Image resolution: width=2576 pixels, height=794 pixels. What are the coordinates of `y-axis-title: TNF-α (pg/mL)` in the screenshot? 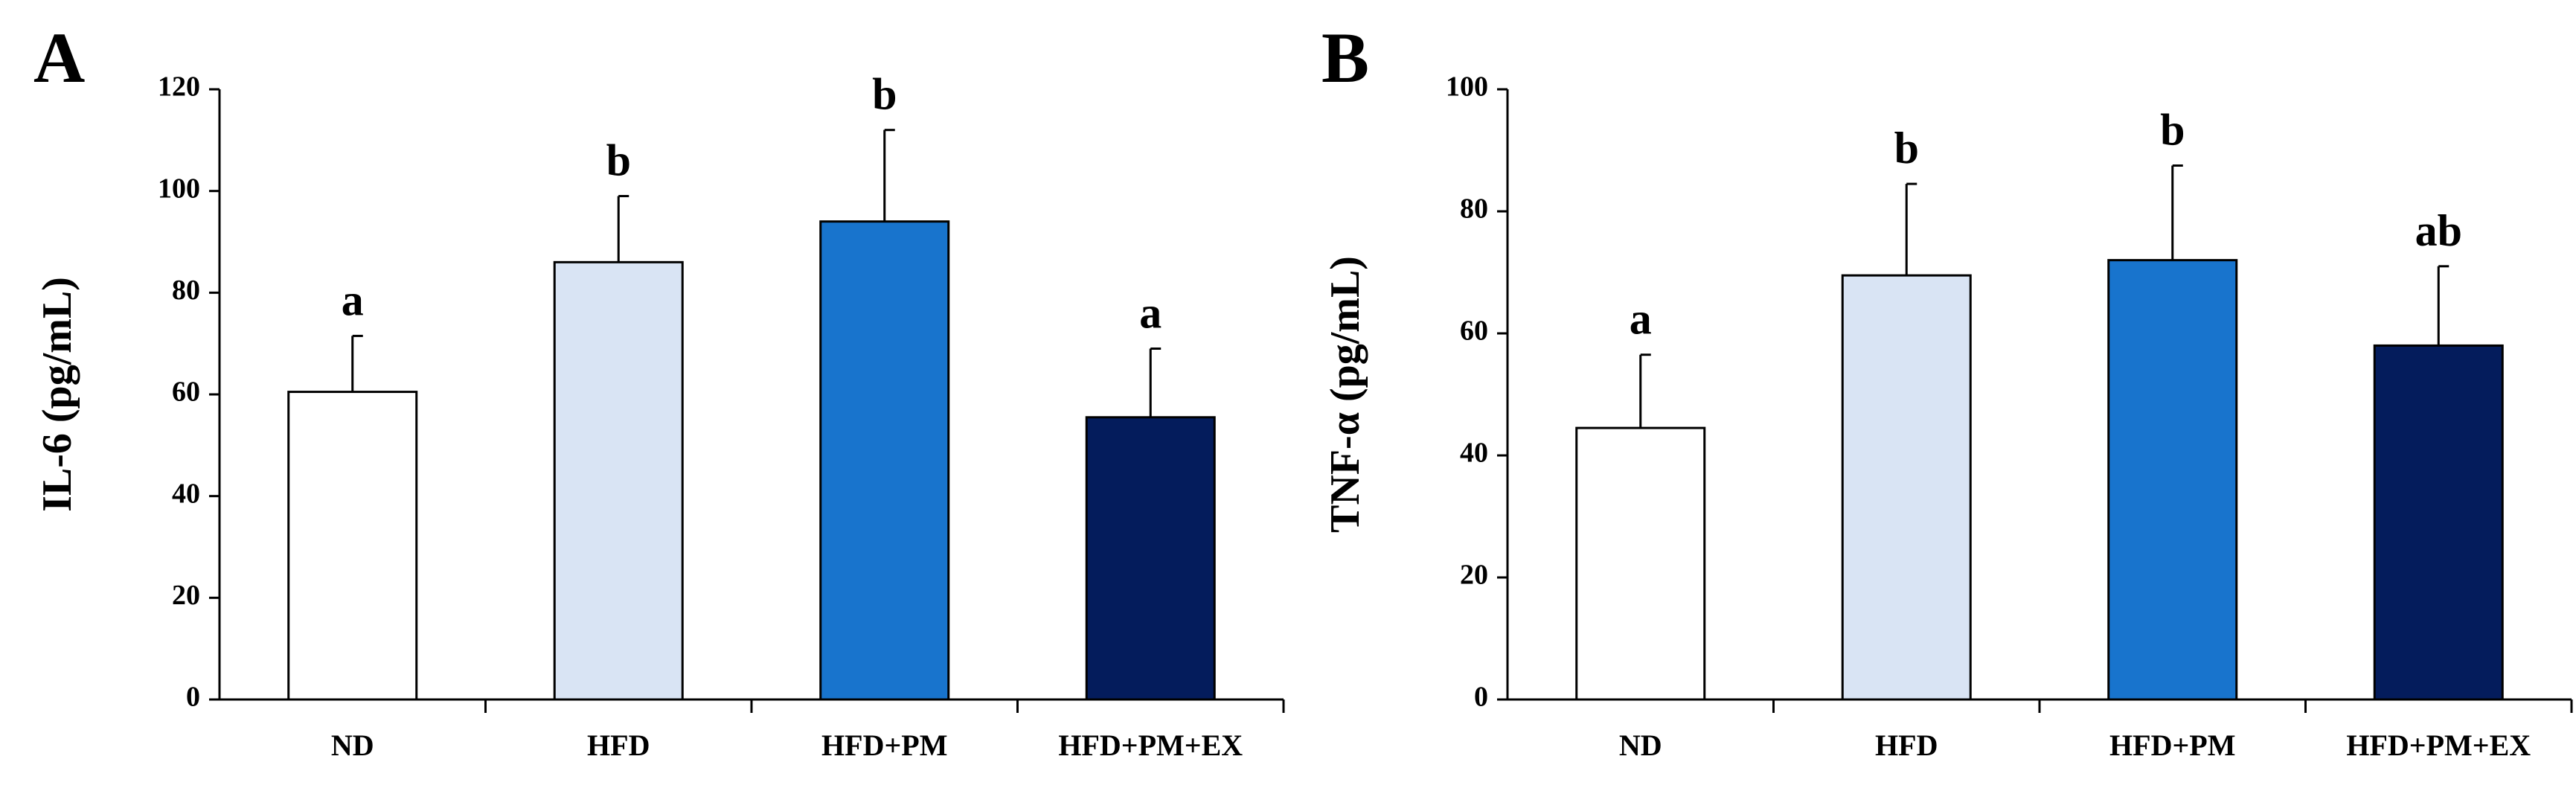 It's located at (1345, 394).